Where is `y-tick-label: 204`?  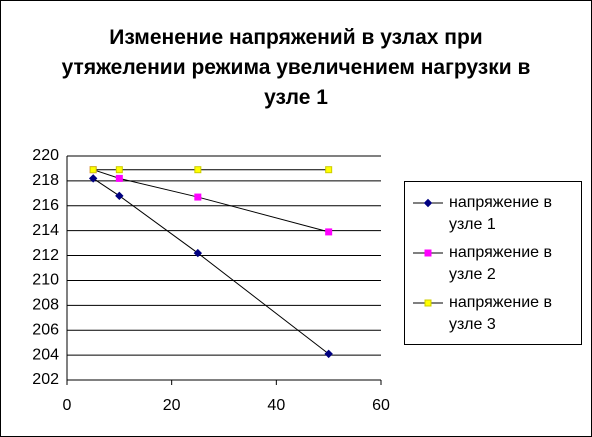 y-tick-label: 204 is located at coordinates (45, 354).